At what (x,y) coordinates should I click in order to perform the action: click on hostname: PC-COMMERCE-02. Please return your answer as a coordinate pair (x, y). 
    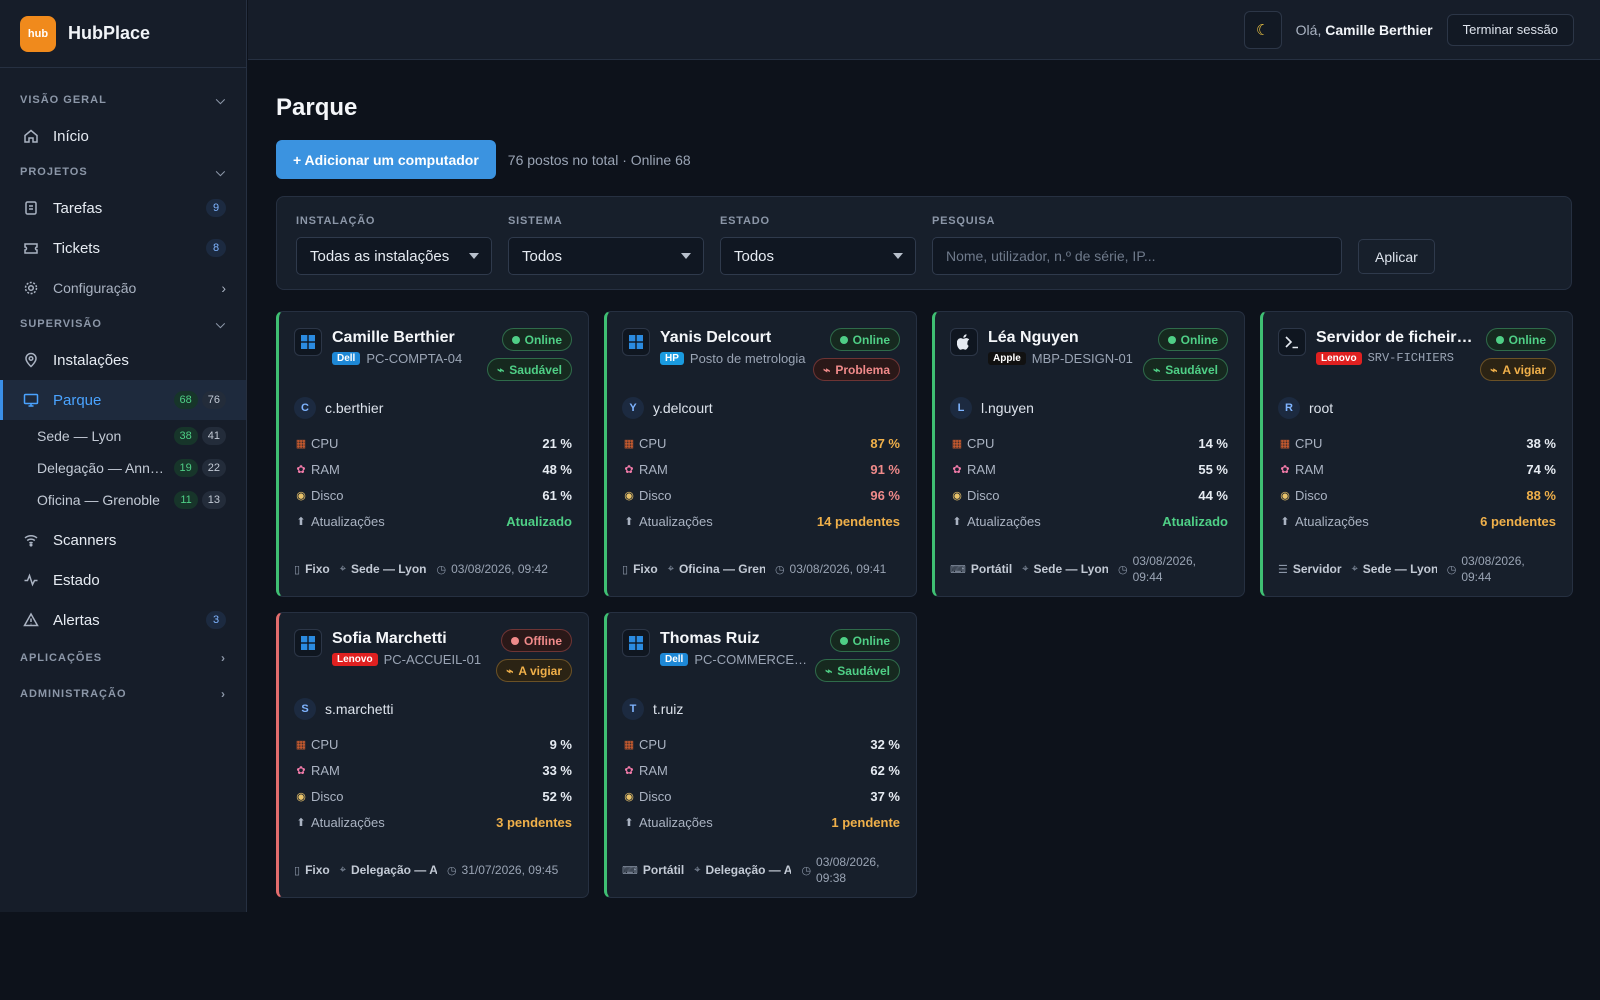
    Looking at the image, I should click on (752, 659).